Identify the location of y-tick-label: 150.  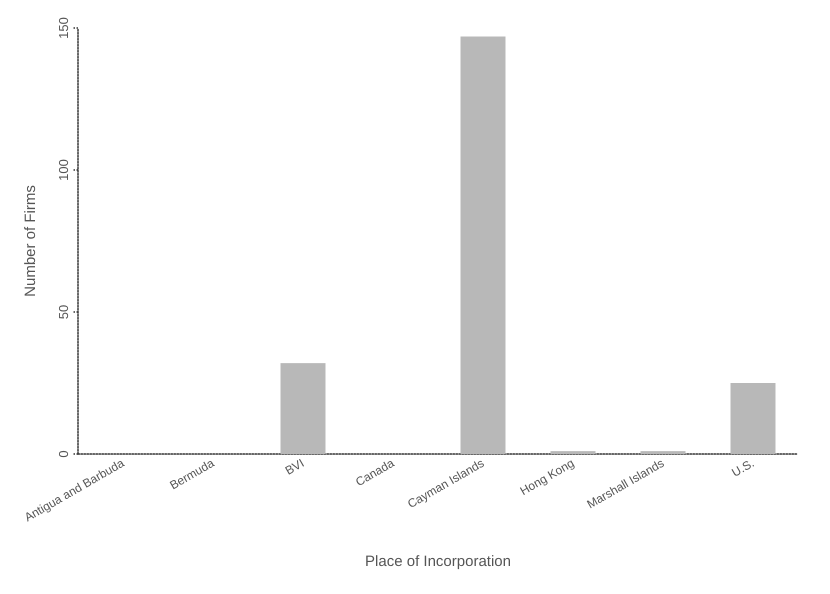
(63, 28).